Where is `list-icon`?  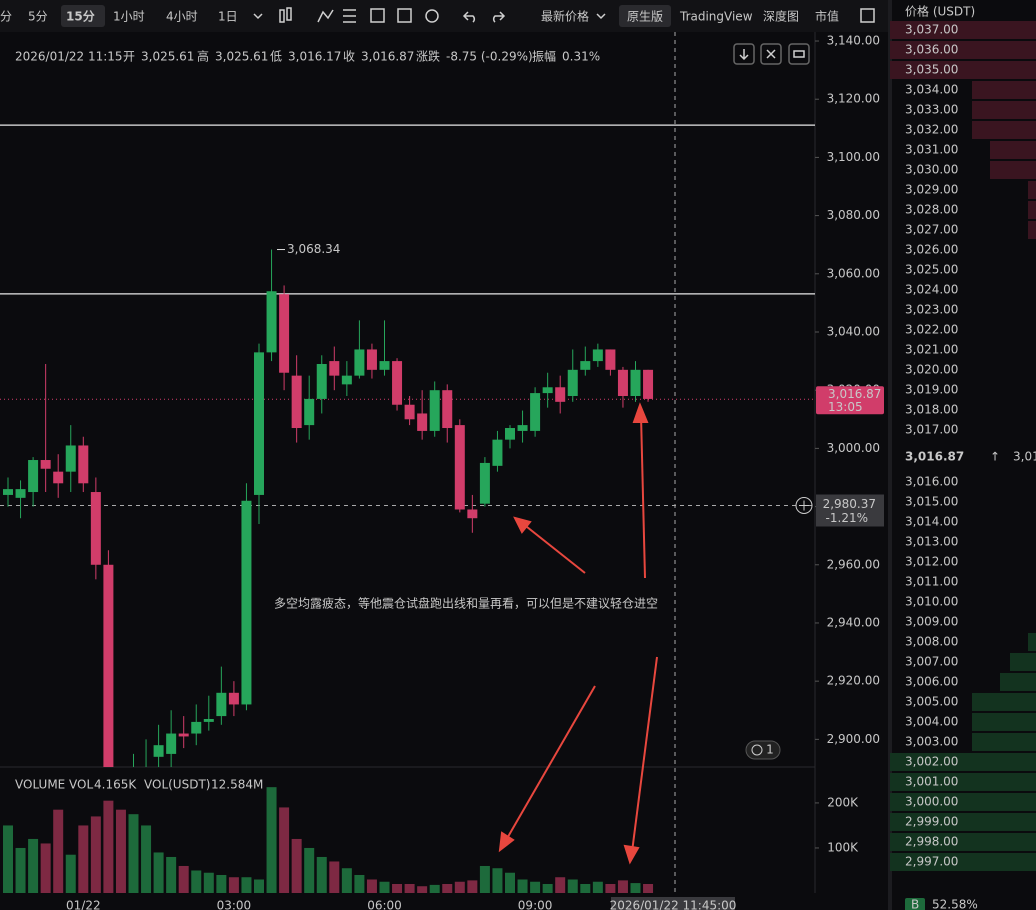 list-icon is located at coordinates (349, 16).